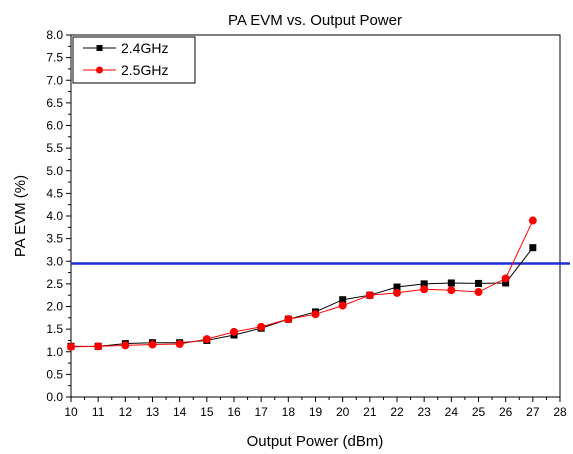 The image size is (573, 454). I want to click on x-tick-label: 20, so click(343, 412).